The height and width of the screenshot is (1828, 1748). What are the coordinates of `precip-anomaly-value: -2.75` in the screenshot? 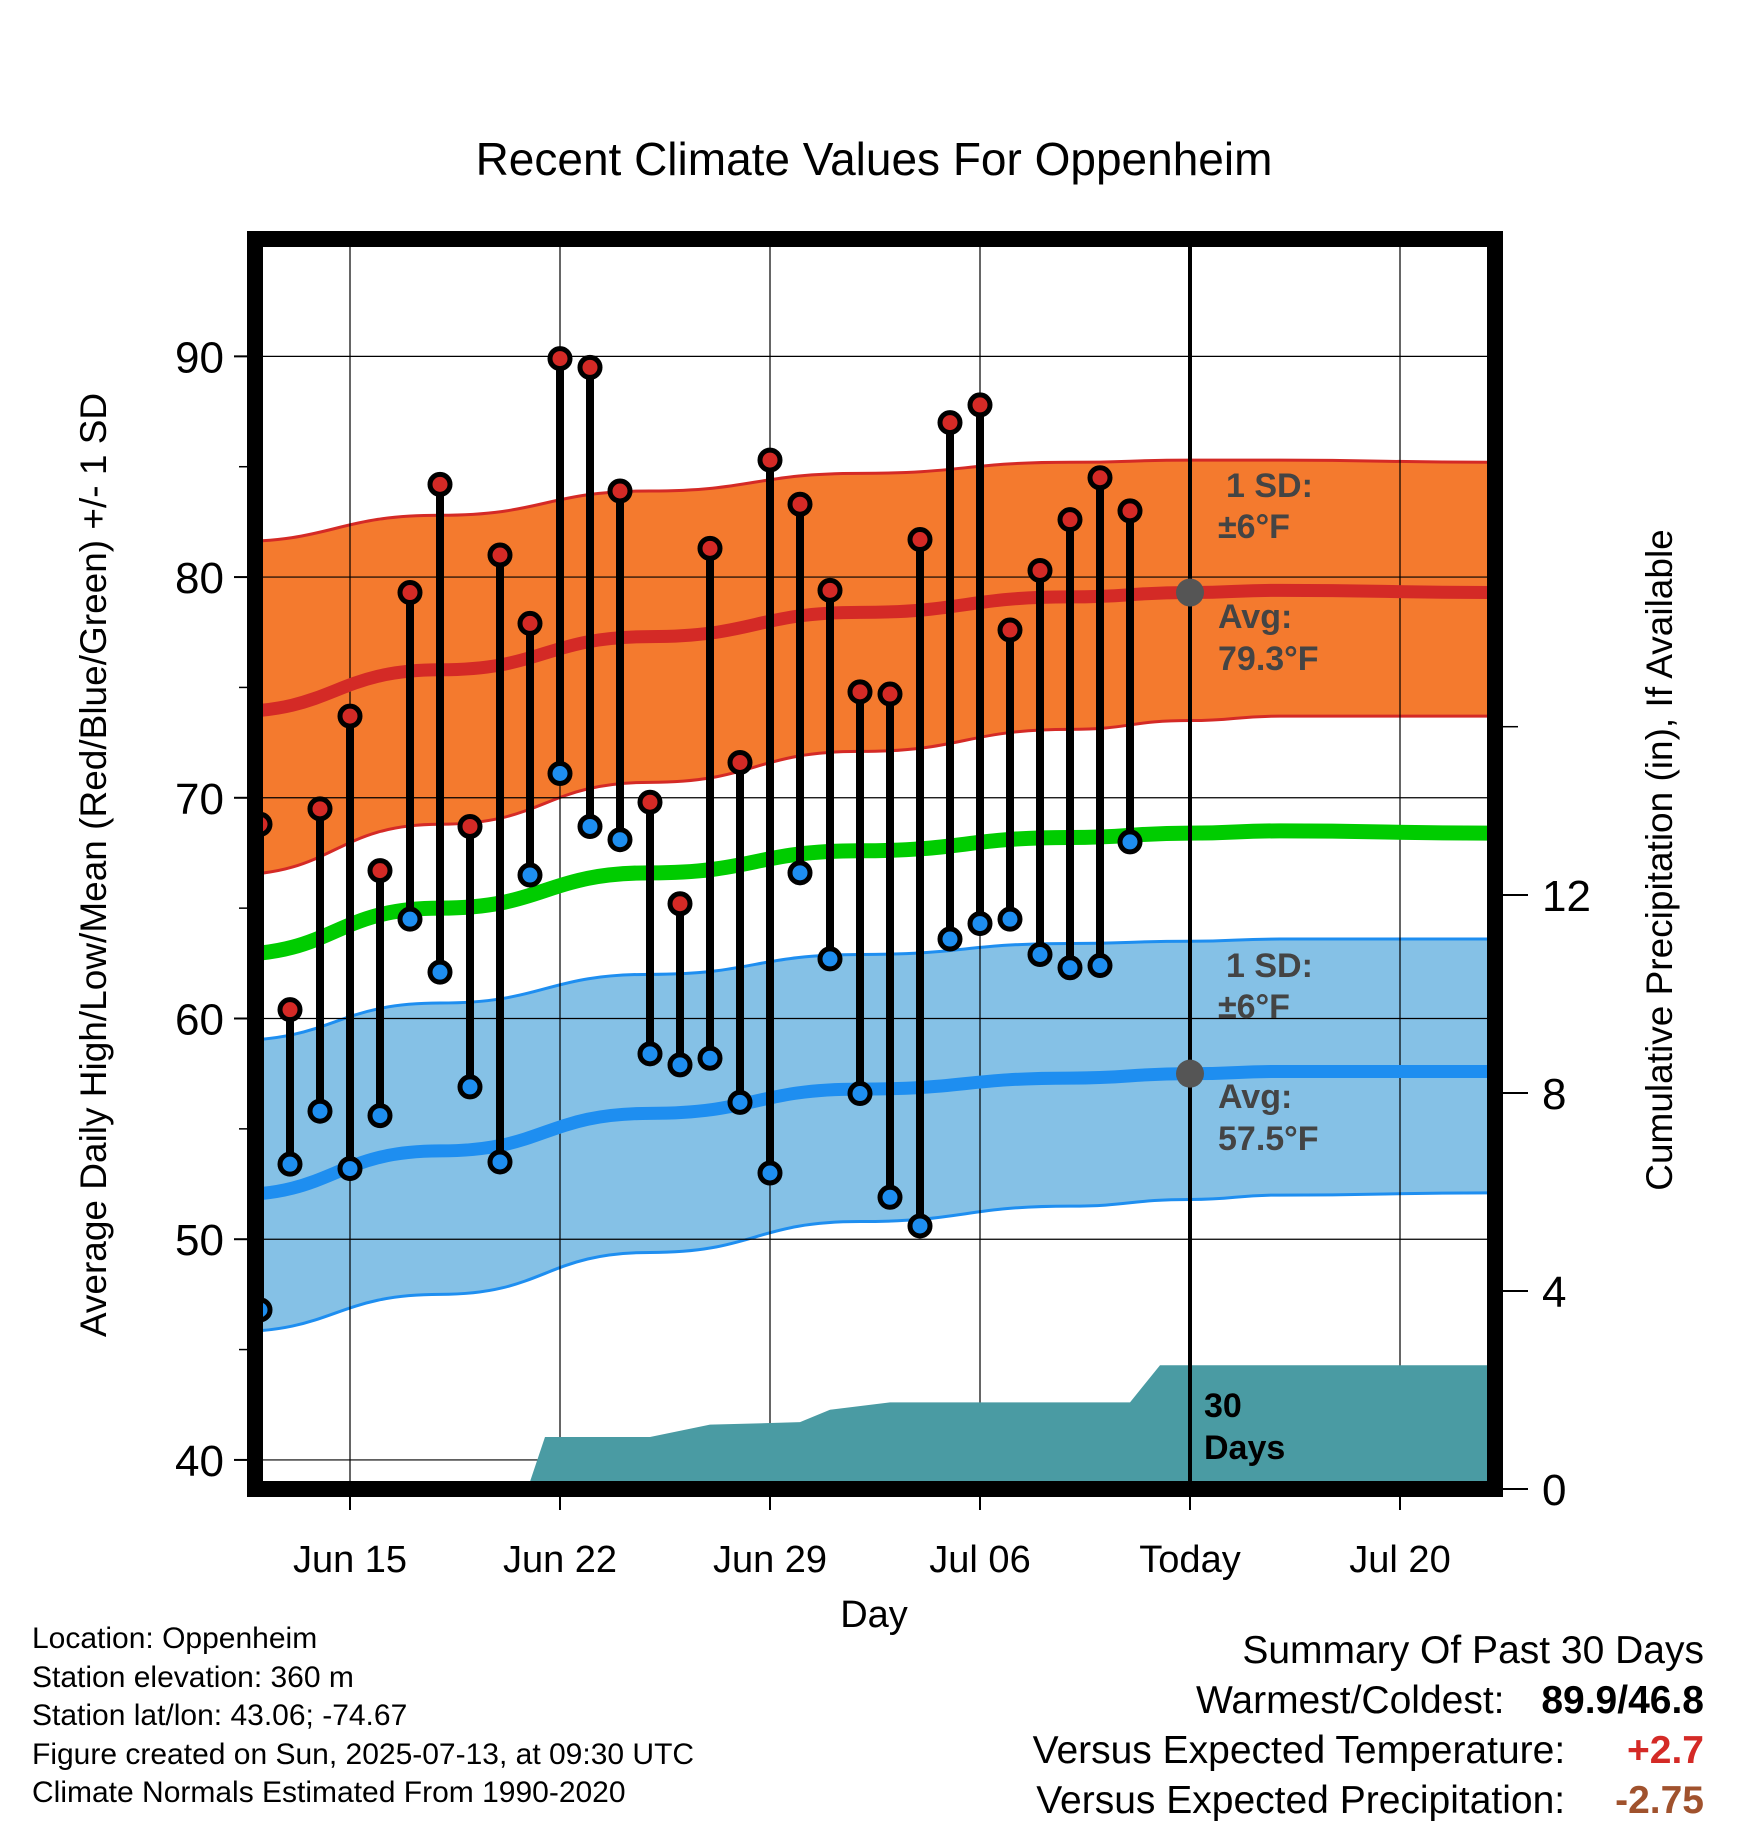 It's located at (1659, 1800).